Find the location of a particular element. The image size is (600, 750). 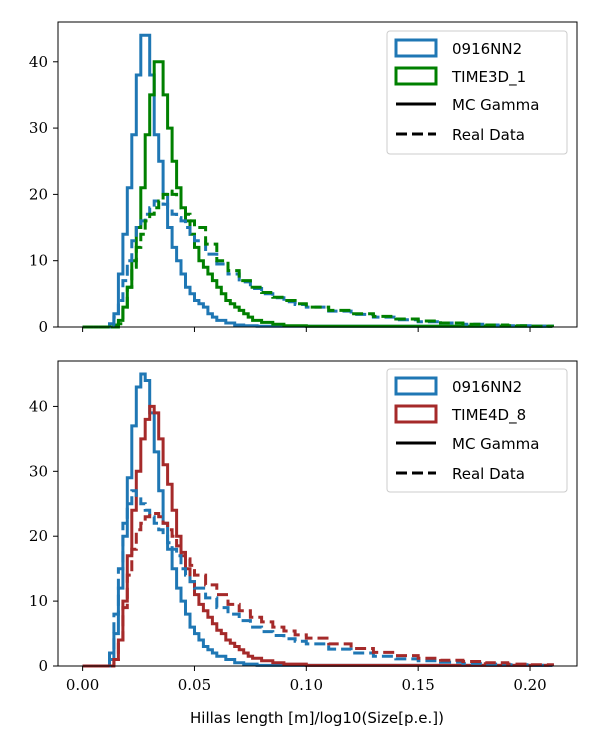

x-tick-label: 0.05 is located at coordinates (194, 685).